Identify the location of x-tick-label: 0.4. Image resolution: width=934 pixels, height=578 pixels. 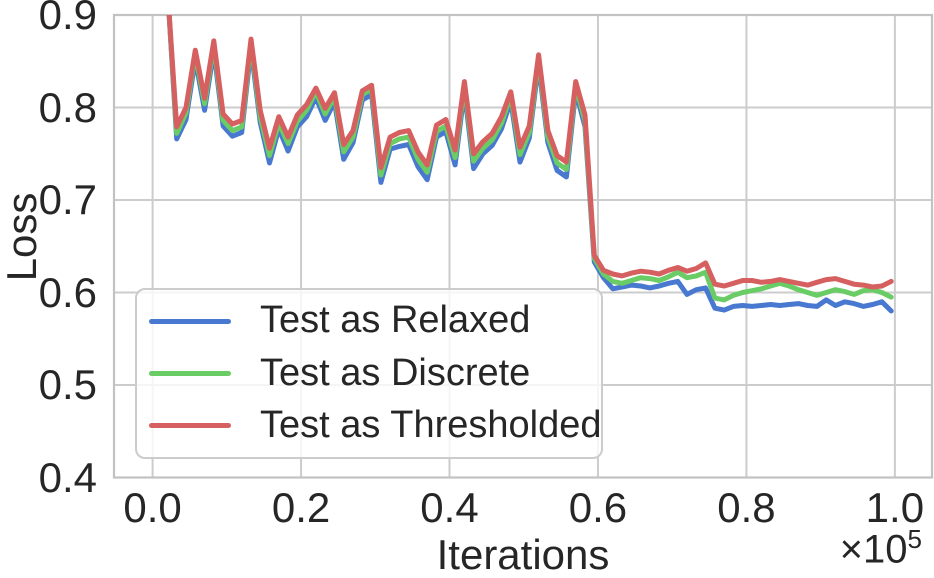
(449, 507).